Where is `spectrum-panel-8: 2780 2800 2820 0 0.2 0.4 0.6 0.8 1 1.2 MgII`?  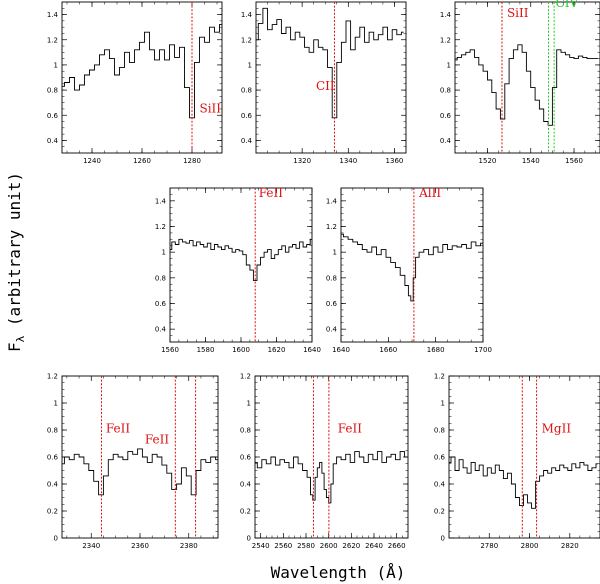
spectrum-panel-8: 2780 2800 2820 0 0.2 0.4 0.6 0.8 1 1.2 MgII is located at coordinates (517, 461).